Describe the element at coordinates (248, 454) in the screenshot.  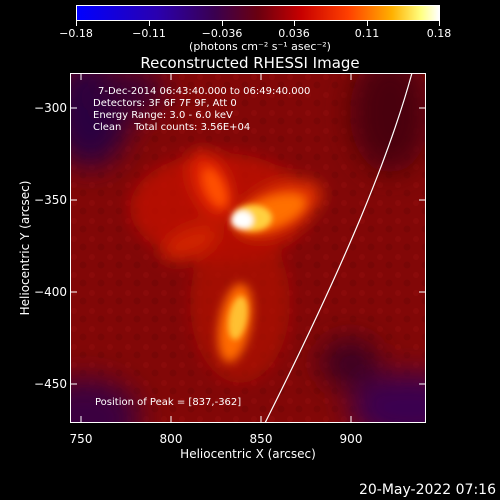
I see `x-axis-label: Heliocentric X (arcsec)` at that location.